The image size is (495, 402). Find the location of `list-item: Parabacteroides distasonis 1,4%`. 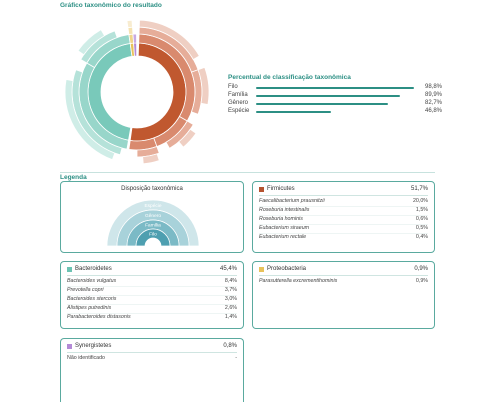

list-item: Parabacteroides distasonis 1,4% is located at coordinates (152, 318).